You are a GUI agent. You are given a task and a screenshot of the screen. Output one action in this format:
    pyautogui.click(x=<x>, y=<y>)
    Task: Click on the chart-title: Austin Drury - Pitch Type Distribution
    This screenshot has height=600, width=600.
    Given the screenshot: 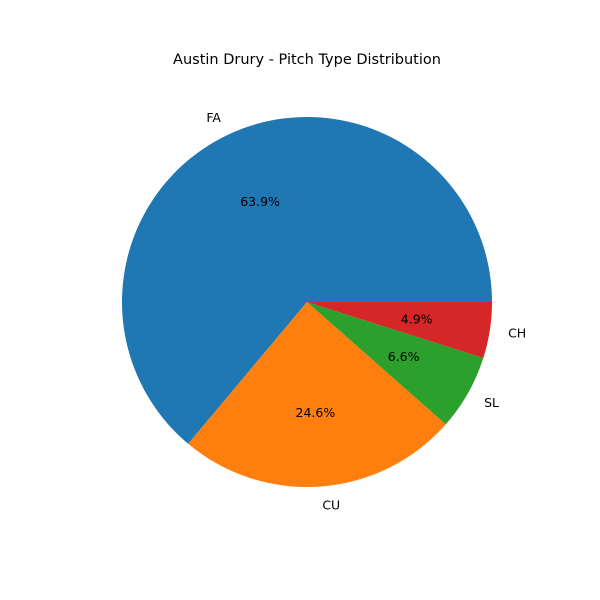 What is the action you would take?
    pyautogui.click(x=307, y=60)
    